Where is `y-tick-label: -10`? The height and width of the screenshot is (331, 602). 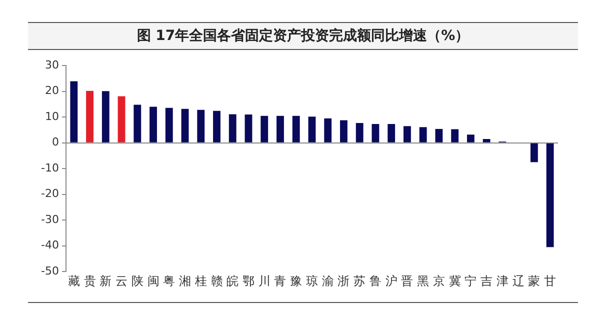 y-tick-label: -10 is located at coordinates (50, 167).